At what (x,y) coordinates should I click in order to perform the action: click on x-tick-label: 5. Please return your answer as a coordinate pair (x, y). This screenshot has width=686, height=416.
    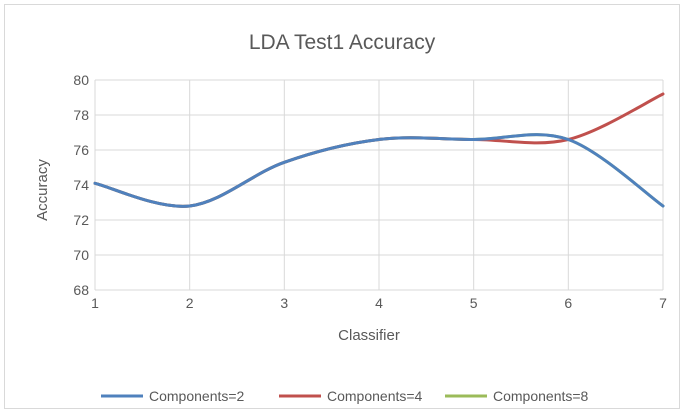
    Looking at the image, I should click on (474, 303).